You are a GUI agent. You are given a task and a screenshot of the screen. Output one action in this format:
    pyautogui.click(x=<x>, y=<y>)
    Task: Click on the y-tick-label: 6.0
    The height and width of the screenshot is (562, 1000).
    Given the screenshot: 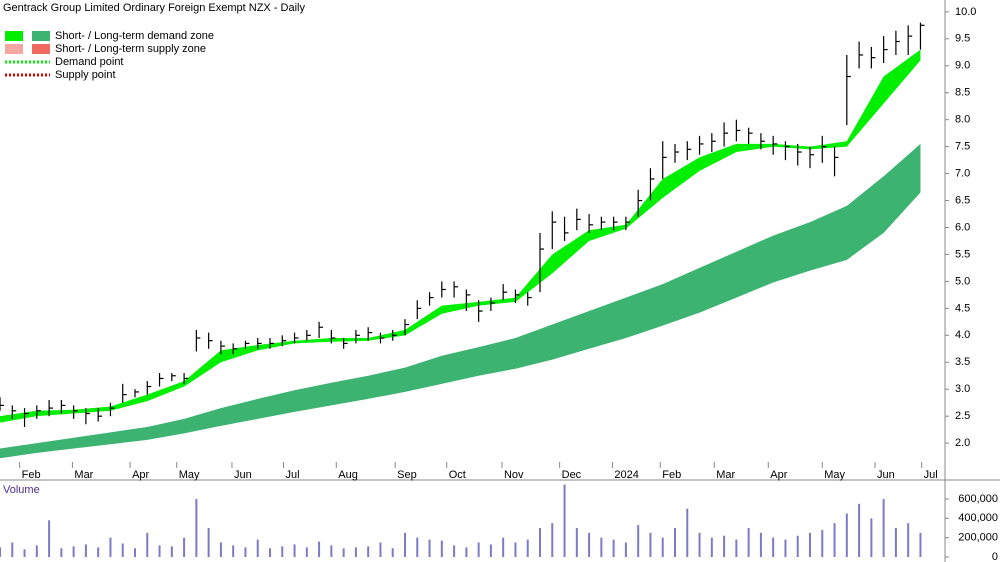 What is the action you would take?
    pyautogui.click(x=962, y=227)
    